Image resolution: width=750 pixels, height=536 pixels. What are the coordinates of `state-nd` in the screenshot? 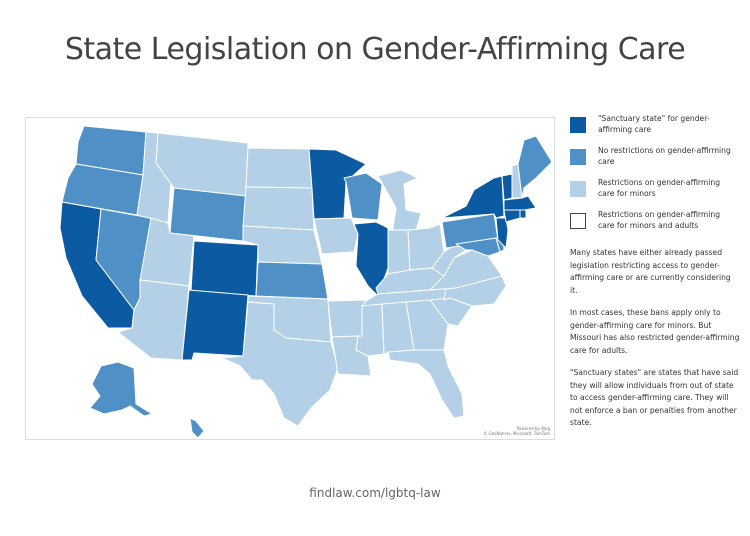 It's located at (279, 168).